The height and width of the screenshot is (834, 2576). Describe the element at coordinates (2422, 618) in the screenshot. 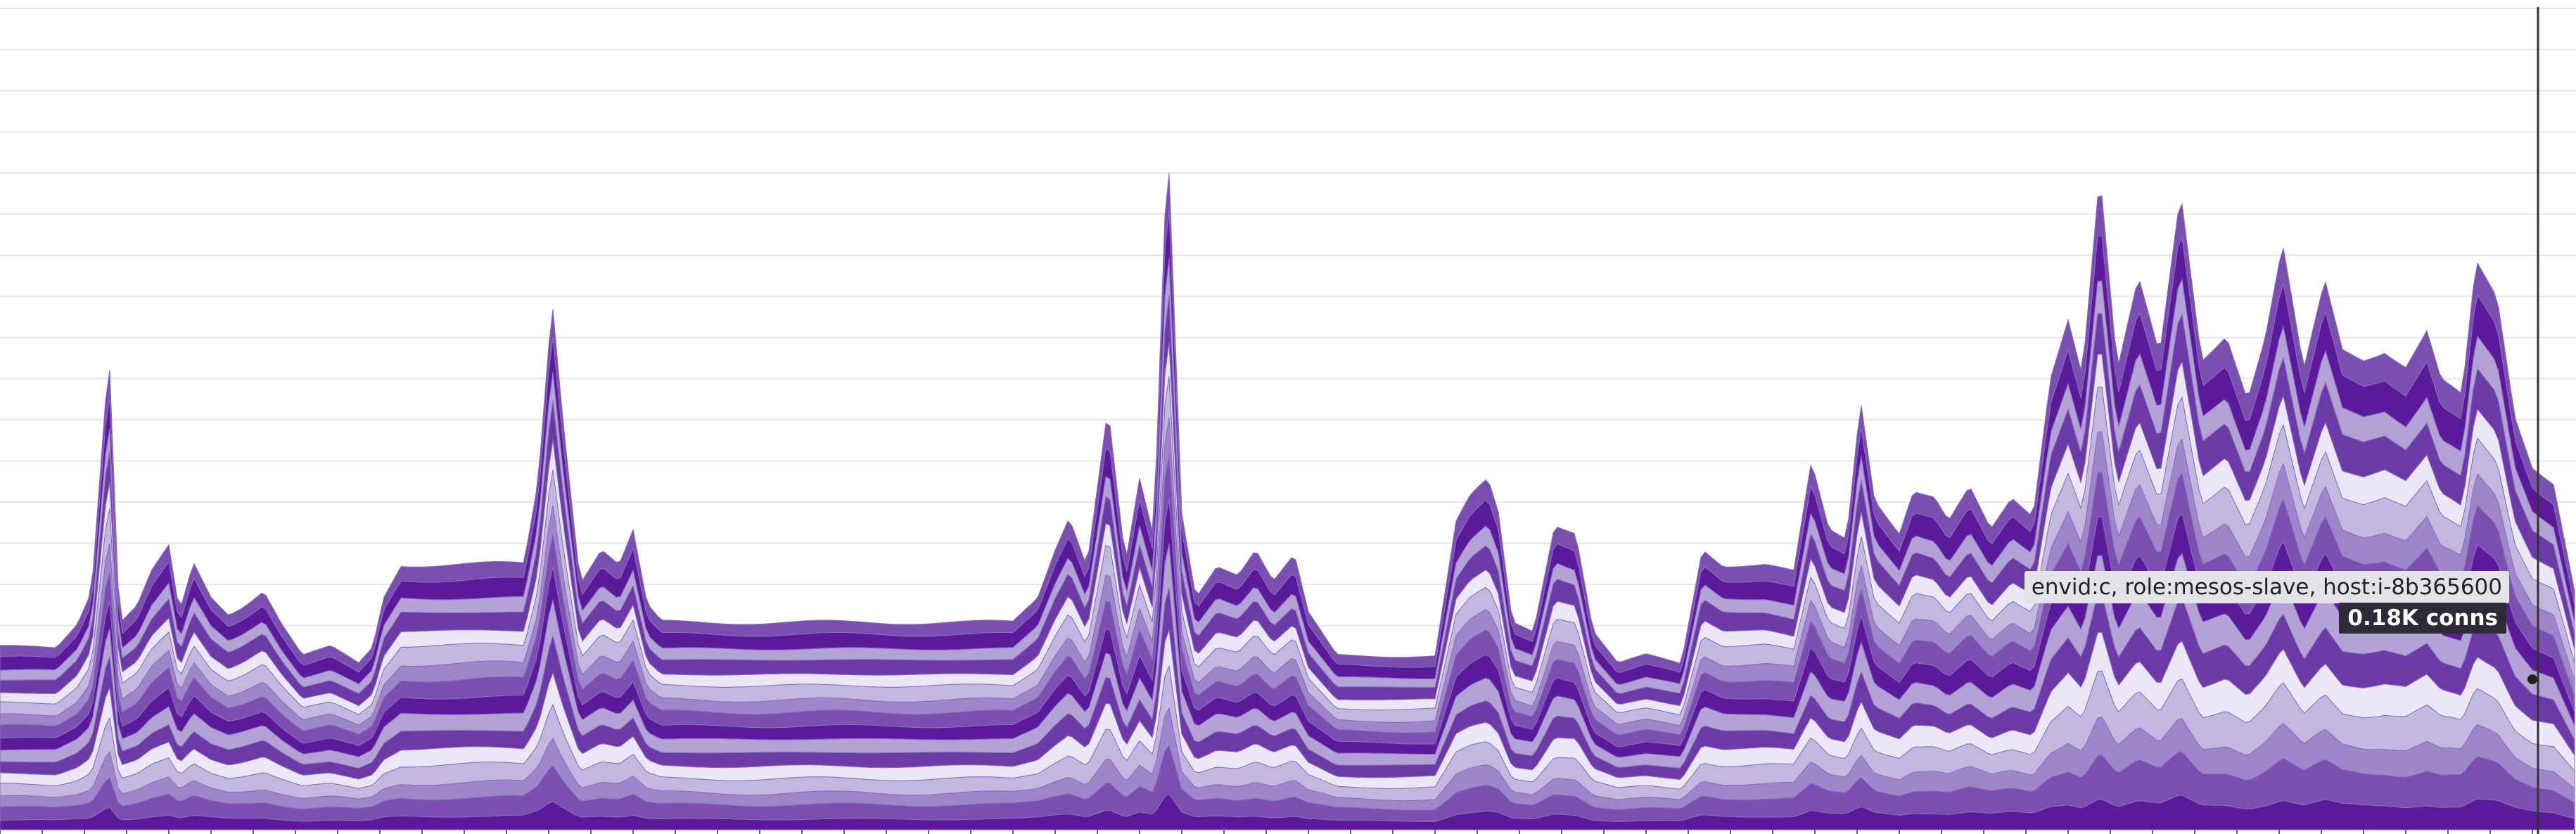

I see `tooltip-value-badge: 0.18K conns` at that location.